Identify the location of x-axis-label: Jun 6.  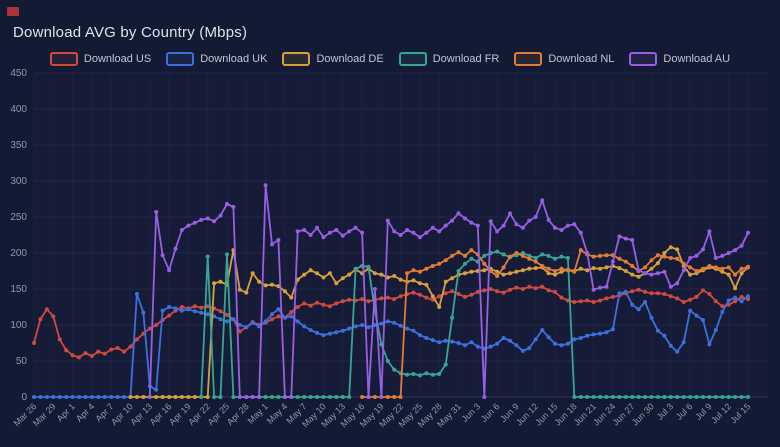
(490, 412).